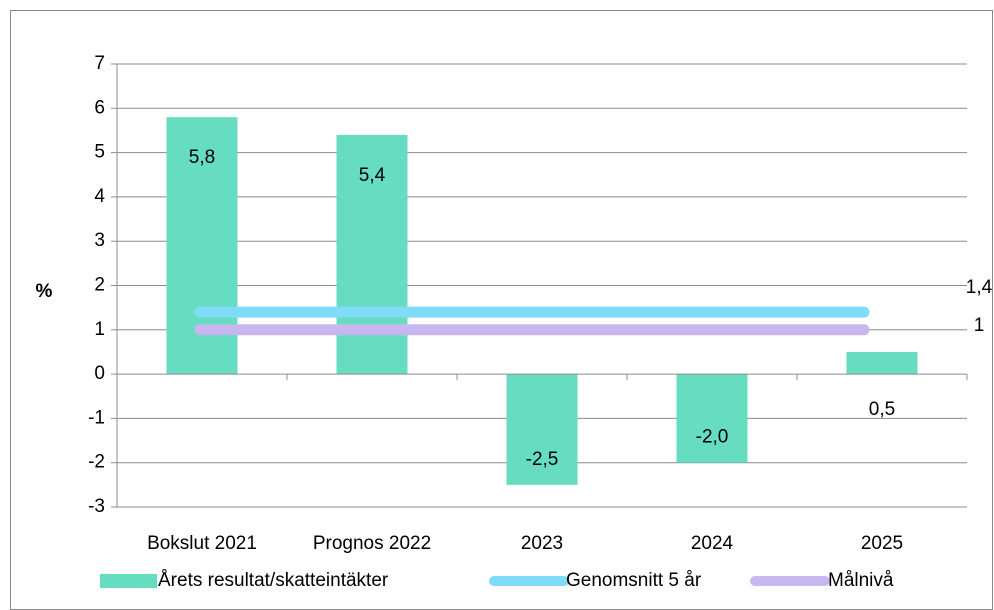 The height and width of the screenshot is (610, 994). I want to click on data-label: 5,4, so click(372, 175).